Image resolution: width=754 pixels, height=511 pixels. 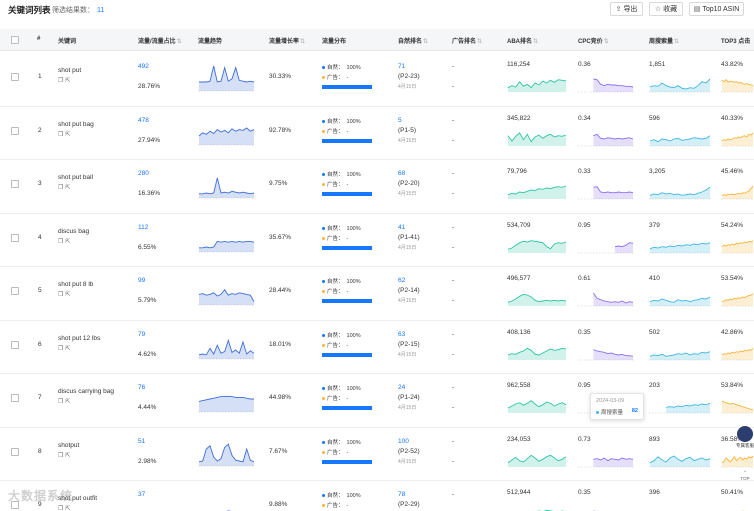 What do you see at coordinates (353, 442) in the screenshot?
I see `natural-value: 100%` at bounding box center [353, 442].